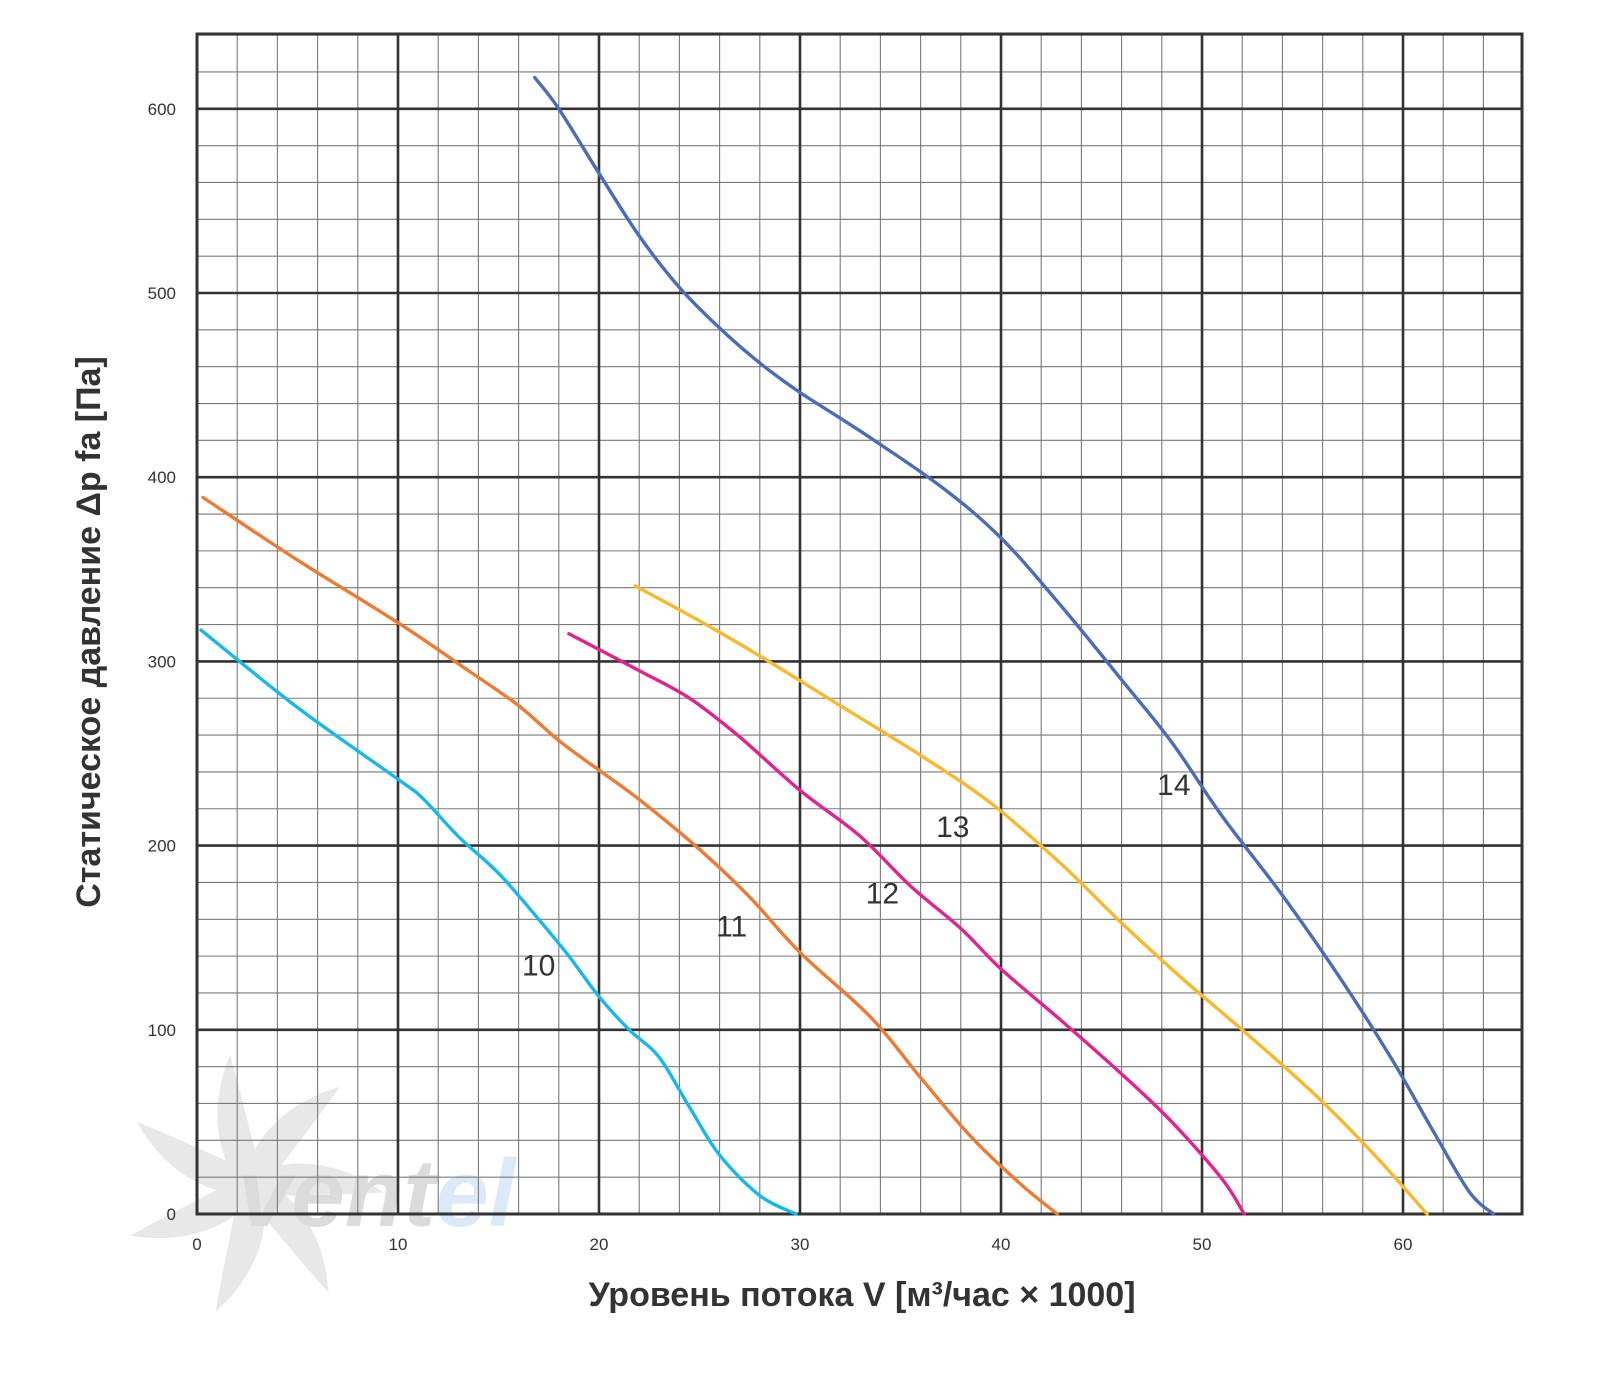  What do you see at coordinates (1403, 1244) in the screenshot?
I see `x-tick-label: 60` at bounding box center [1403, 1244].